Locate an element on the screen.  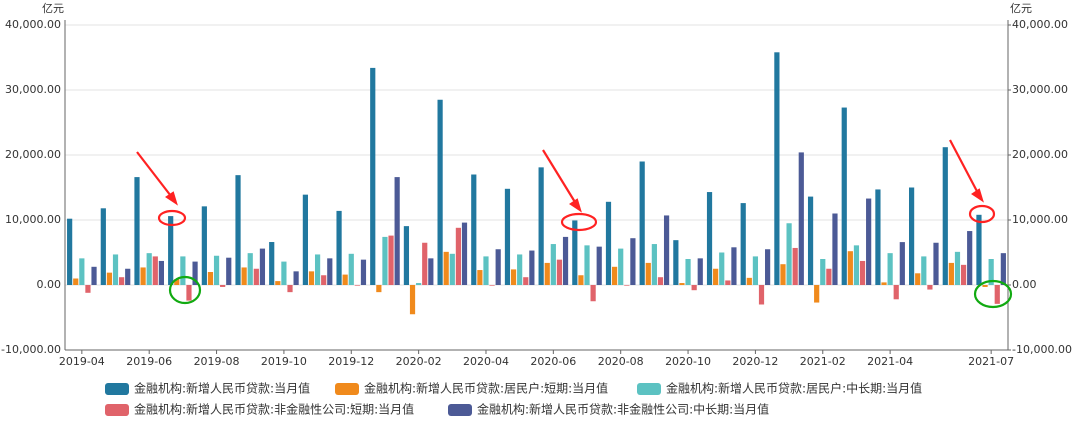
x-tick-label: 2020-08 is located at coordinates (621, 361).